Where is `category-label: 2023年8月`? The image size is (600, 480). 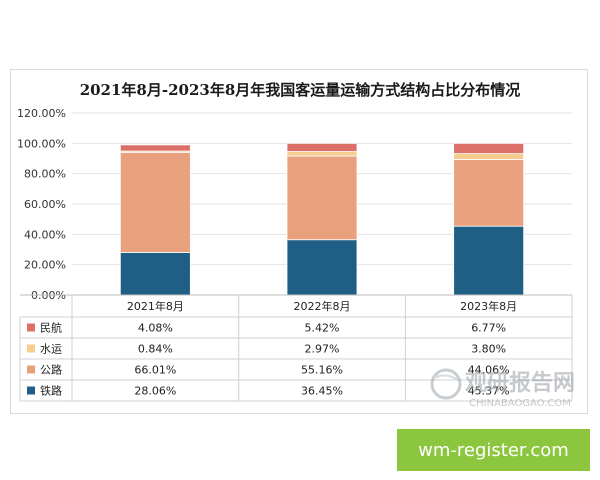
category-label: 2023年8月 is located at coordinates (488, 306).